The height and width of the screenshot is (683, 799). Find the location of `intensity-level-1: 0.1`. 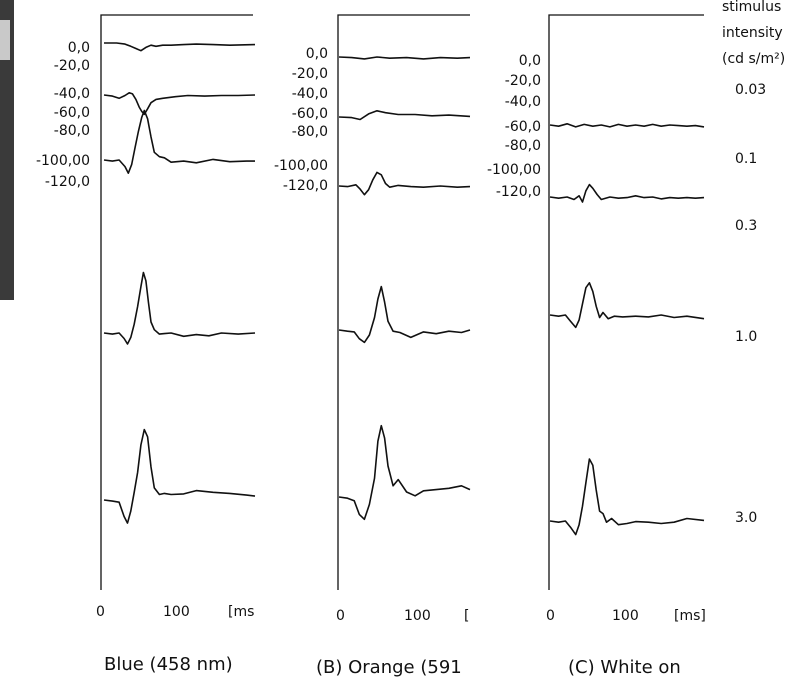

intensity-level-1: 0.1 is located at coordinates (746, 159).